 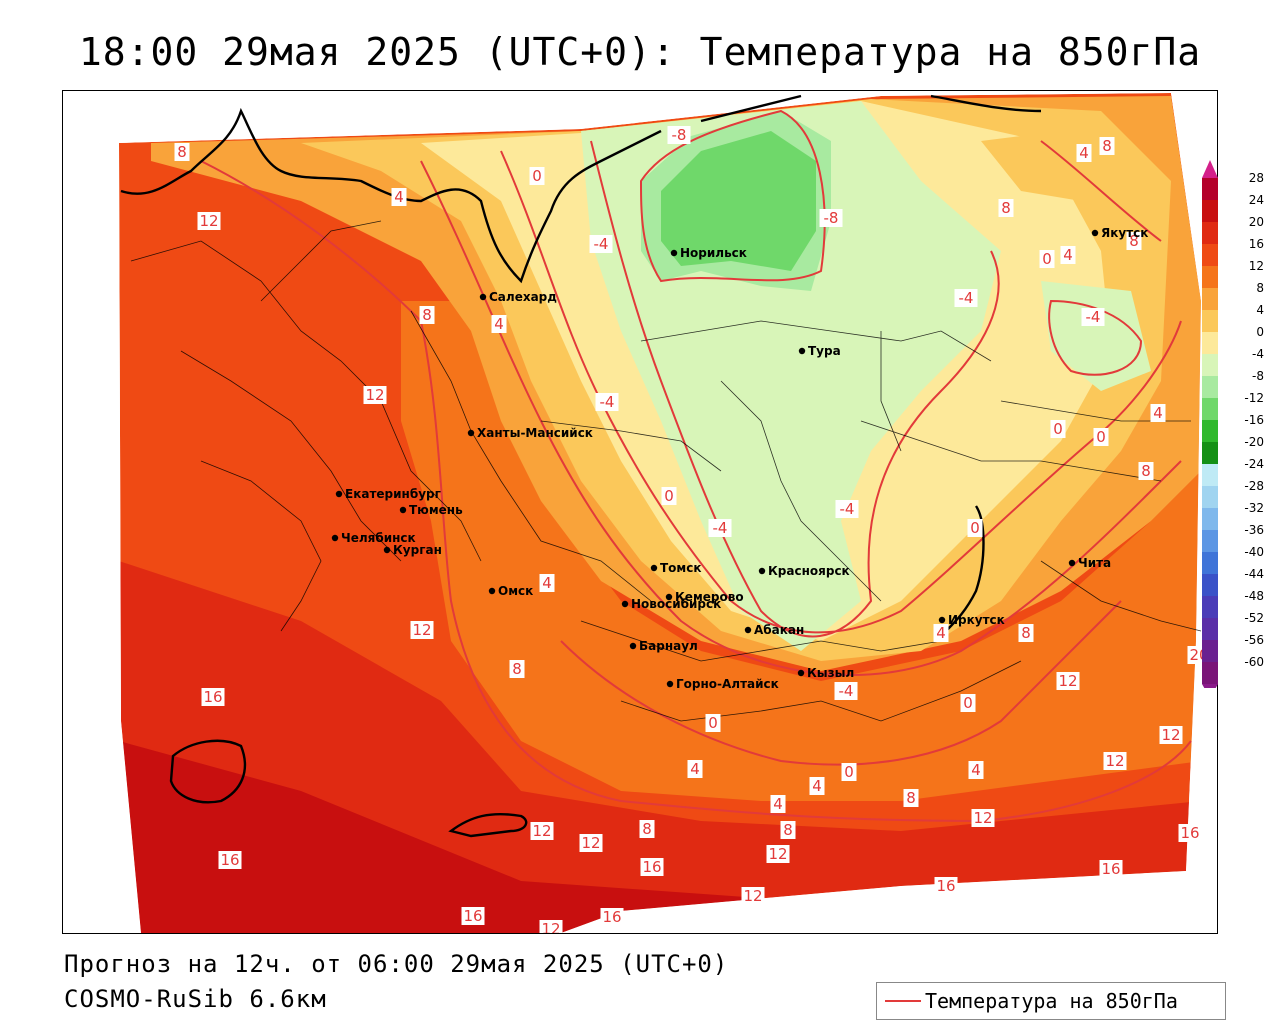 What do you see at coordinates (1254, 662) in the screenshot?
I see `colorbar-tick-label: -60` at bounding box center [1254, 662].